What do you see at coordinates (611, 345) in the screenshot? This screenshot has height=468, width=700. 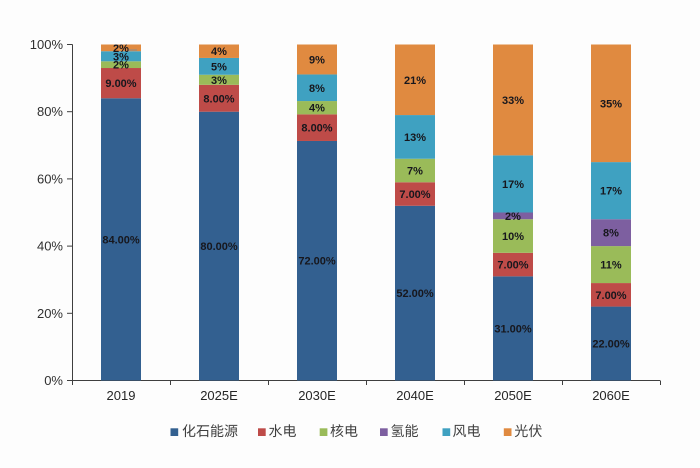 I see `svg-text: 22.00%` at bounding box center [611, 345].